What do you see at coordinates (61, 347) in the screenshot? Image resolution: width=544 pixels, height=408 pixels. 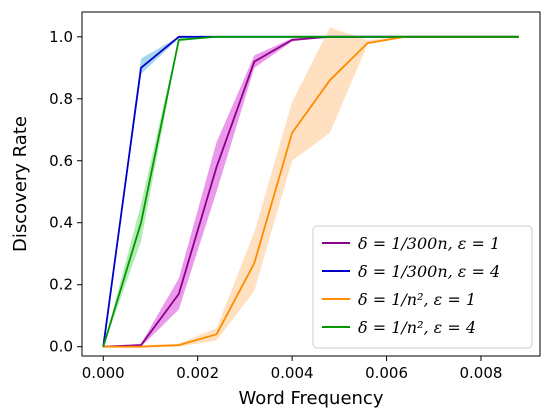 I see `y-tick-label: 0.0` at bounding box center [61, 347].